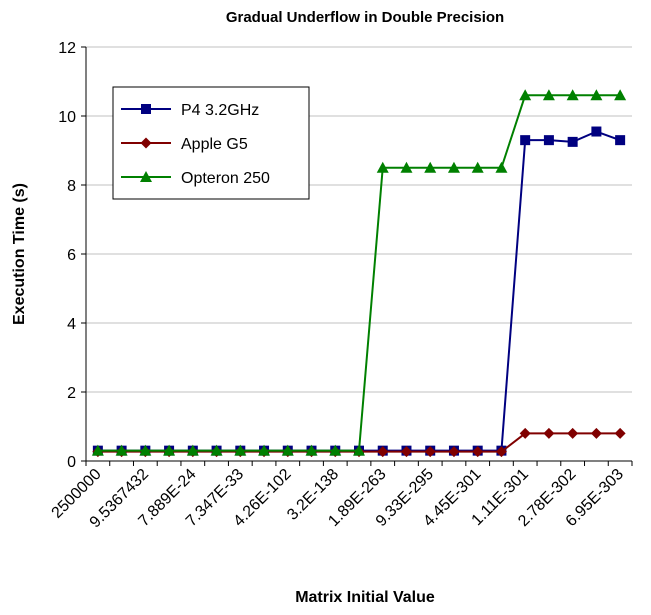 Image resolution: width=651 pixels, height=615 pixels. Describe the element at coordinates (214, 144) in the screenshot. I see `legend-label: Apple G5` at that location.